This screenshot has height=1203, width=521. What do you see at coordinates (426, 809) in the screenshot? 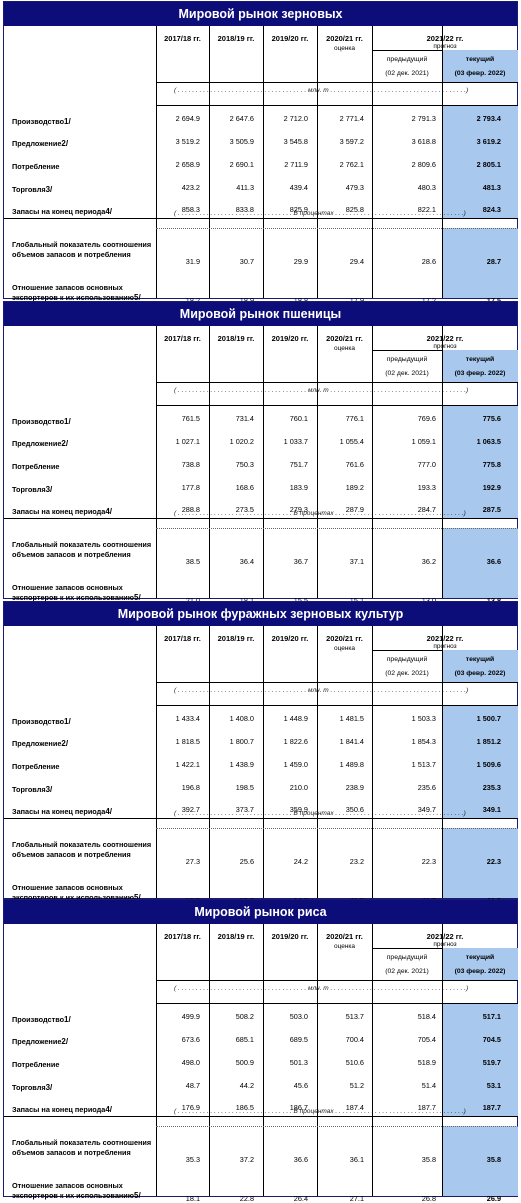
I see `table-cell: 349.7` at bounding box center [426, 809].